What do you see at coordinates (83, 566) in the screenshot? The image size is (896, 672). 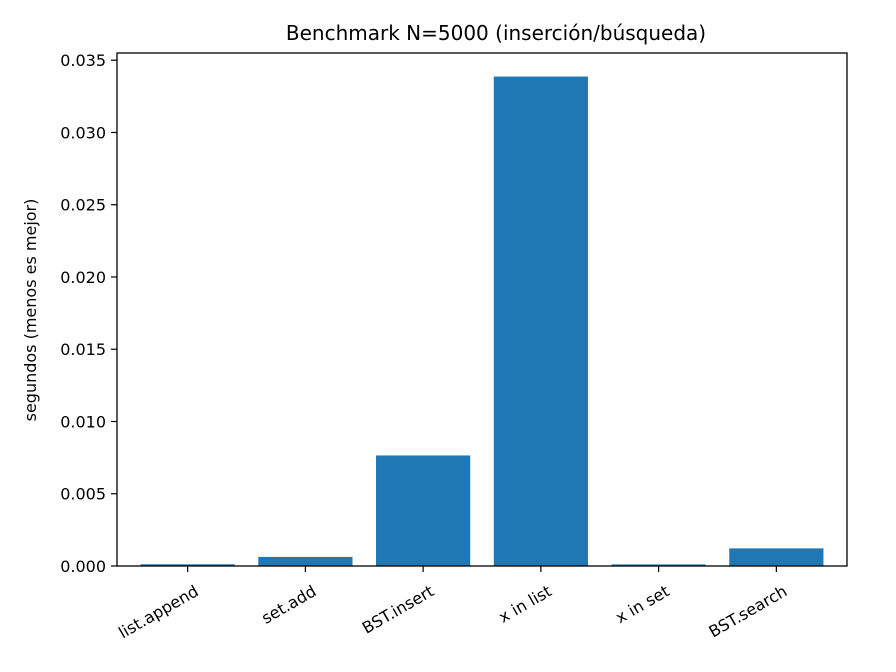 I see `y-tick-label: 0.000` at bounding box center [83, 566].